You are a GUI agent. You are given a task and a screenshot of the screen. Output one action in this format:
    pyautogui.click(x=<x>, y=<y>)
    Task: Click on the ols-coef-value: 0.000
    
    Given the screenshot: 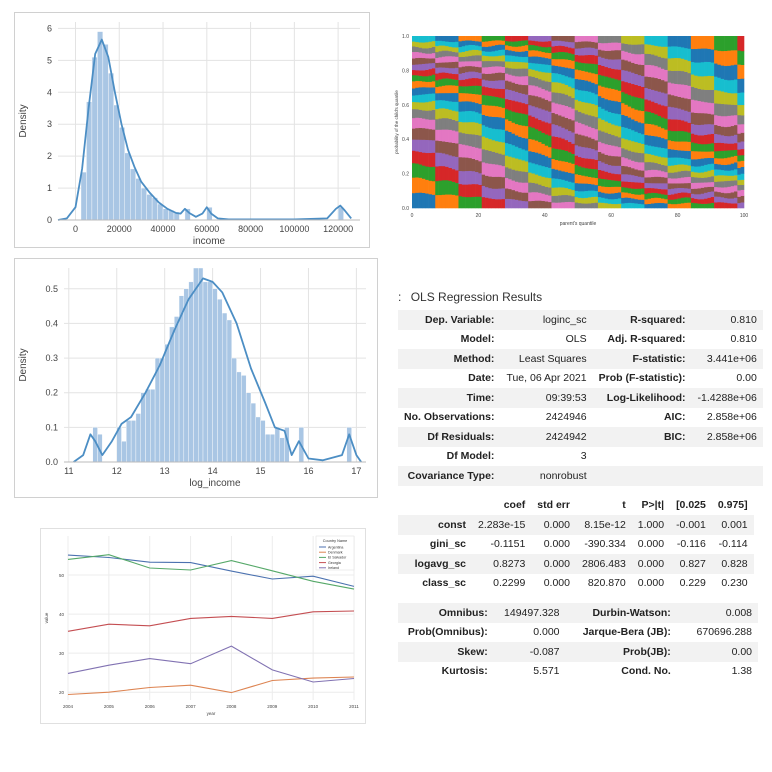 What is the action you would take?
    pyautogui.click(x=651, y=544)
    